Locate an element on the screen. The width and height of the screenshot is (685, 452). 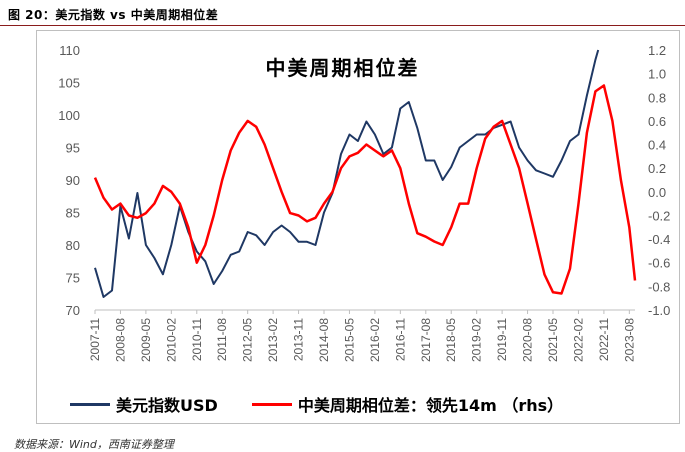
legend: 美元指数USD 中美周期相位差：领先14m （rhs） is located at coordinates (333, 404).